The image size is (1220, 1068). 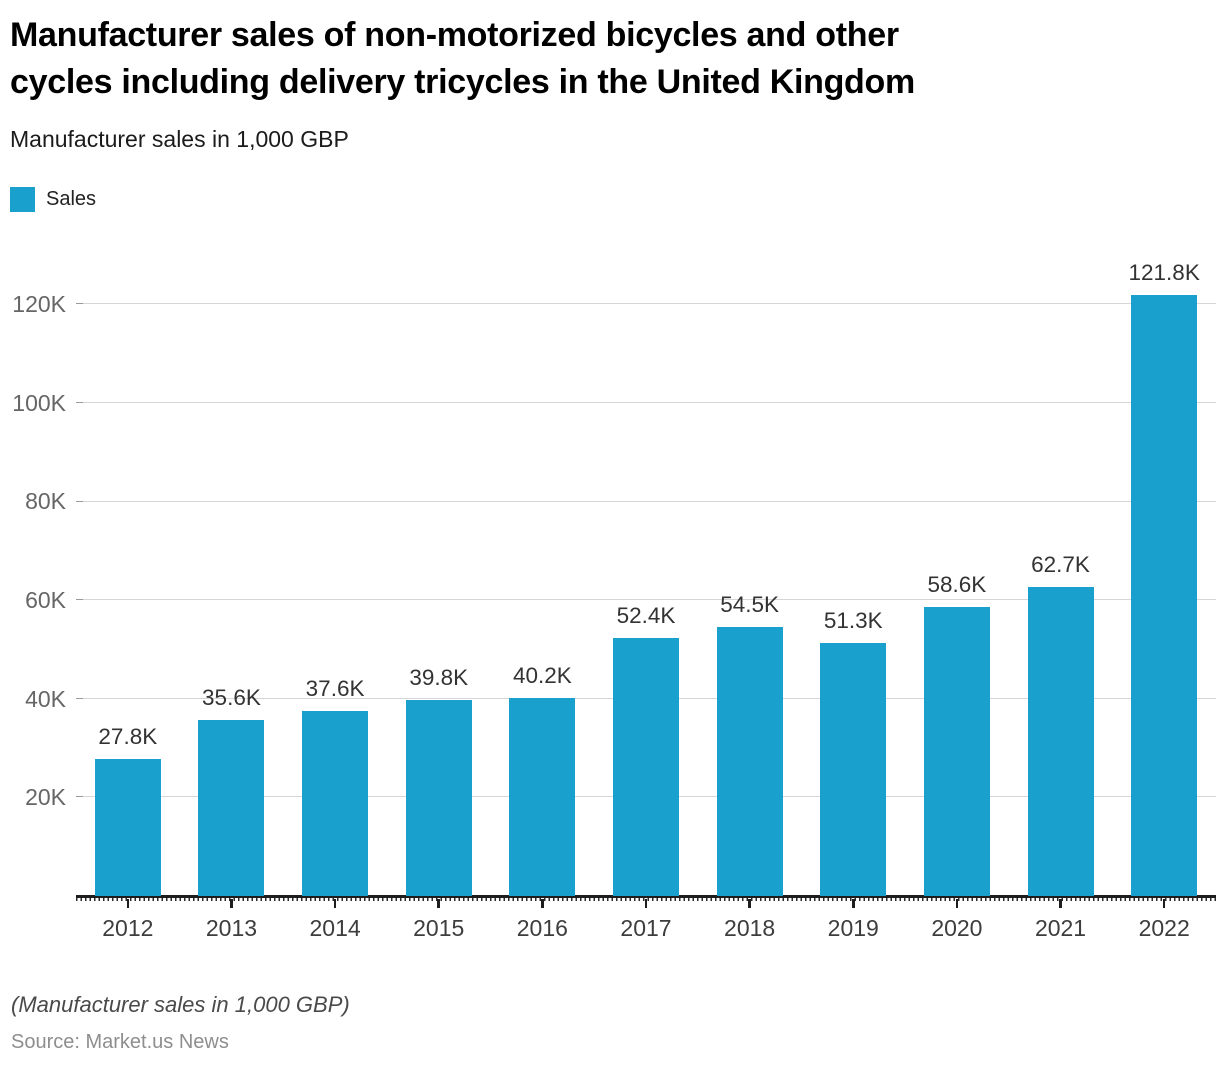 What do you see at coordinates (335, 803) in the screenshot?
I see `bar-2014` at bounding box center [335, 803].